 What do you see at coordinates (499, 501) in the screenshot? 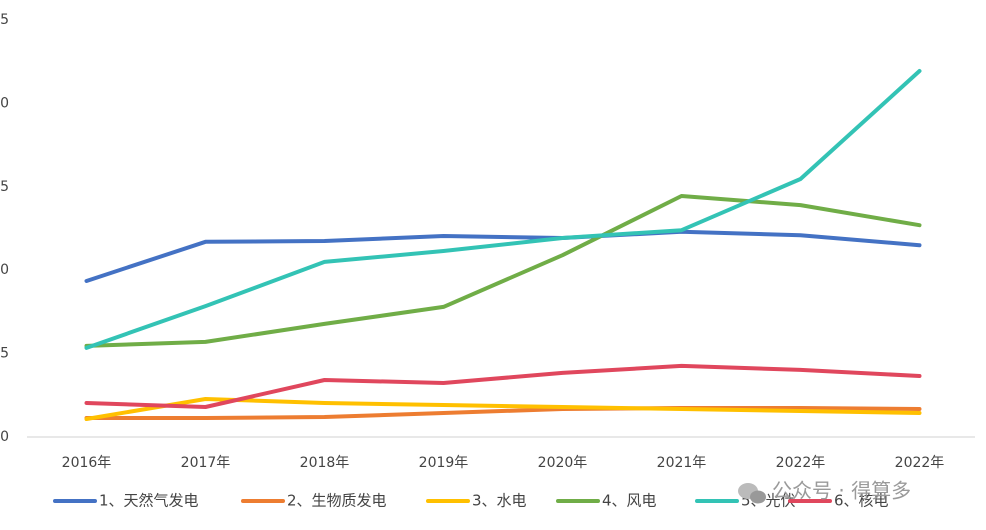
I see `legend-label: 3、水电` at bounding box center [499, 501].